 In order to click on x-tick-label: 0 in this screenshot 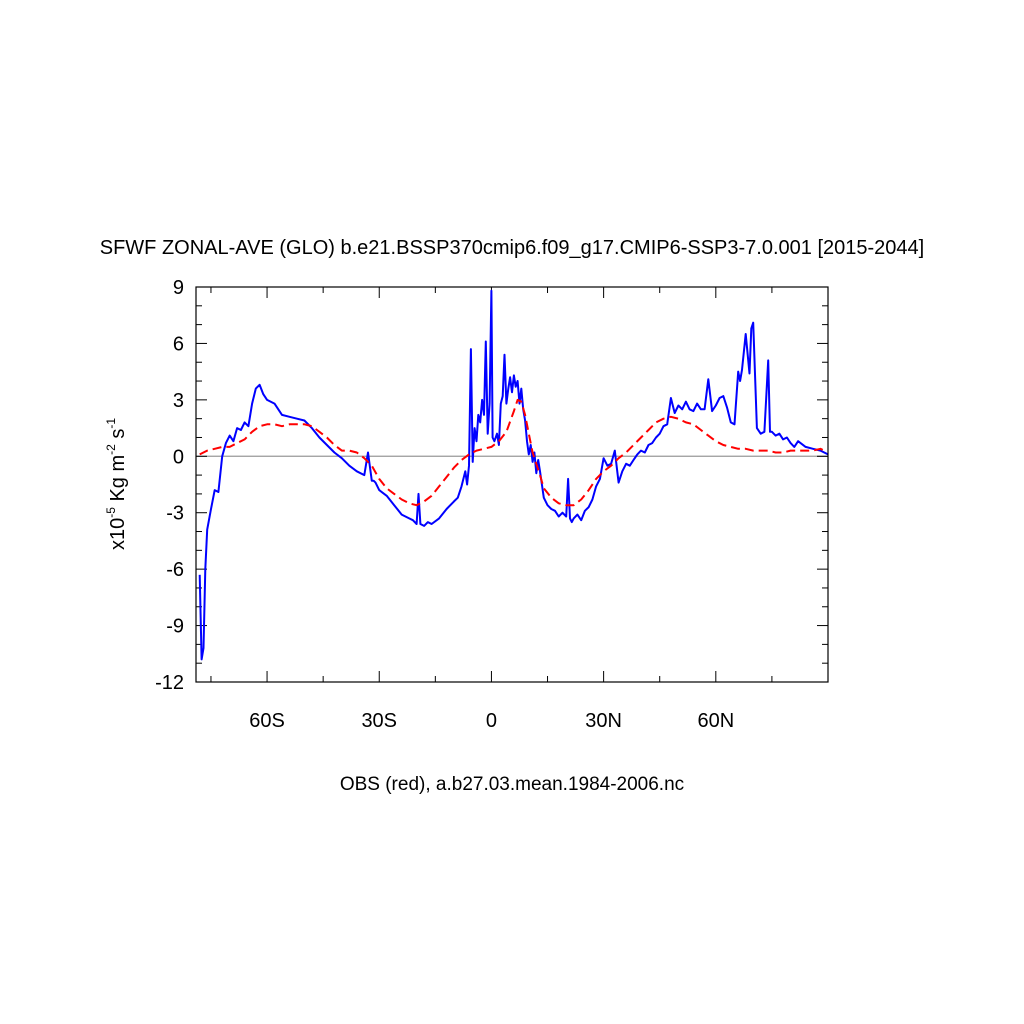, I will do `click(491, 721)`.